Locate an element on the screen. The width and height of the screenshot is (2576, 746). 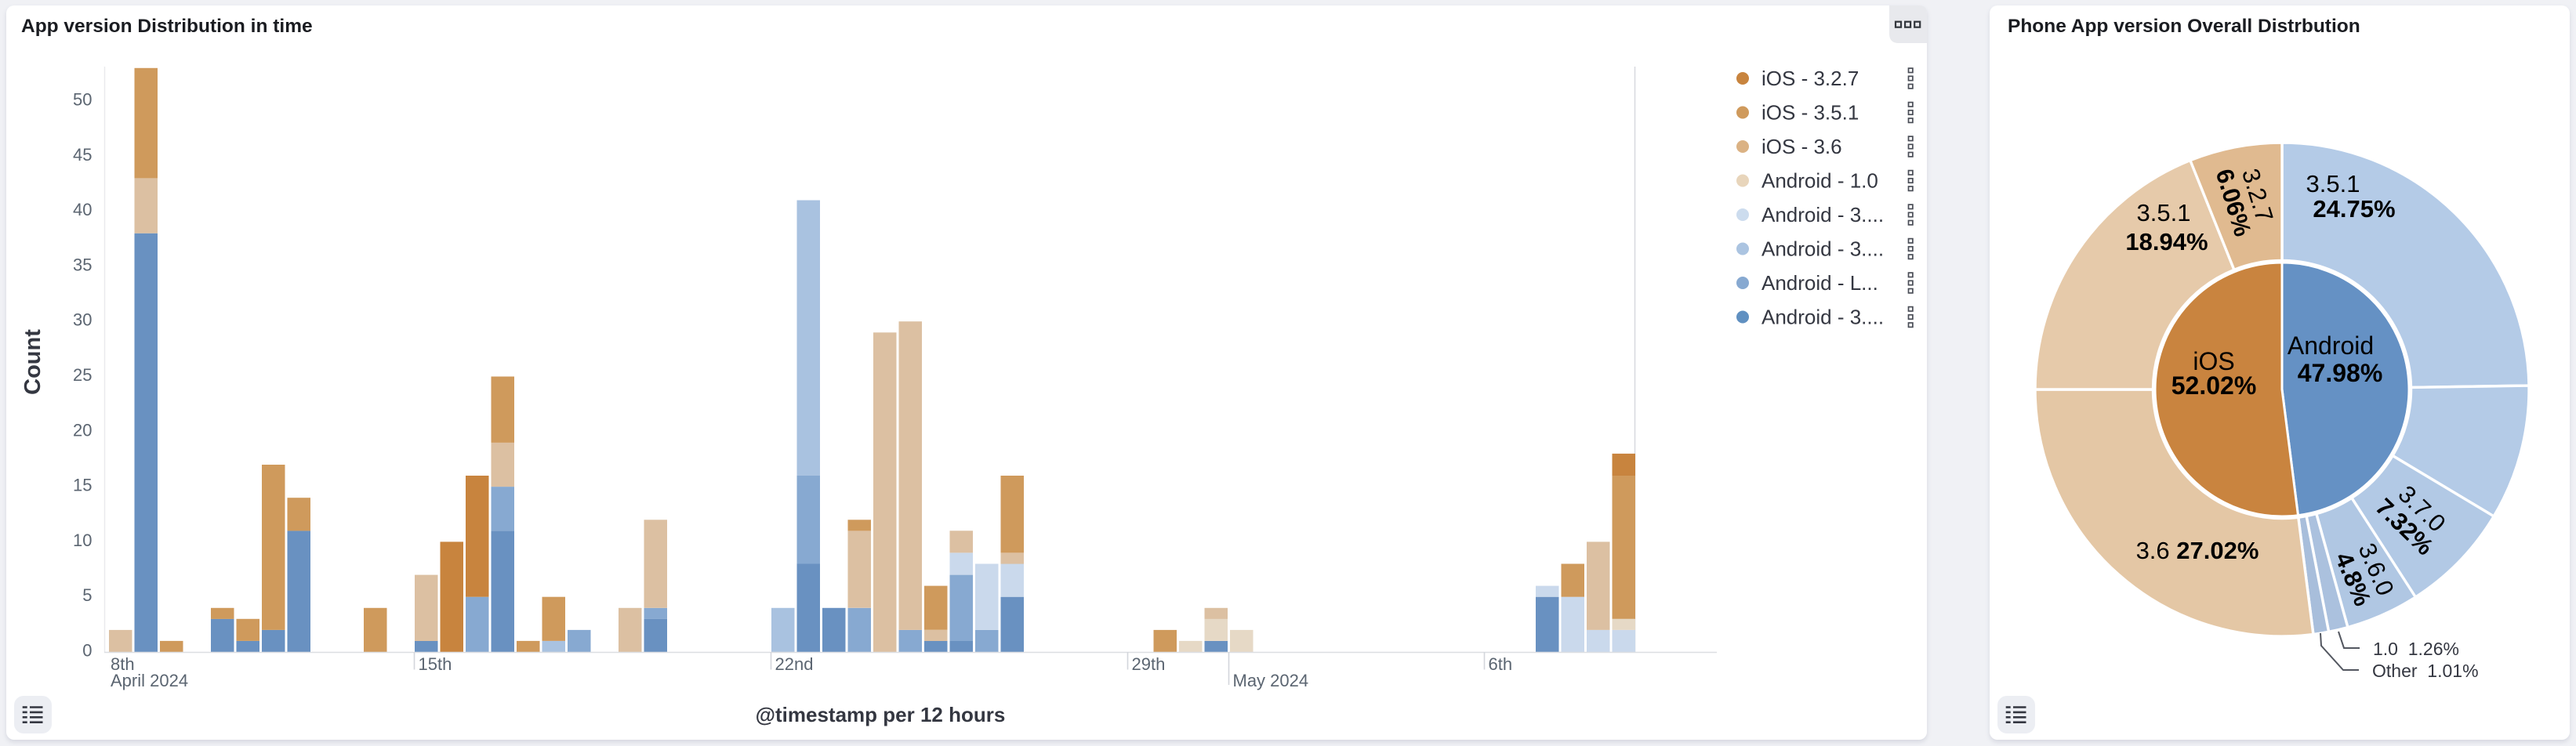
svg-text: Android - 1.0 is located at coordinates (1819, 181).